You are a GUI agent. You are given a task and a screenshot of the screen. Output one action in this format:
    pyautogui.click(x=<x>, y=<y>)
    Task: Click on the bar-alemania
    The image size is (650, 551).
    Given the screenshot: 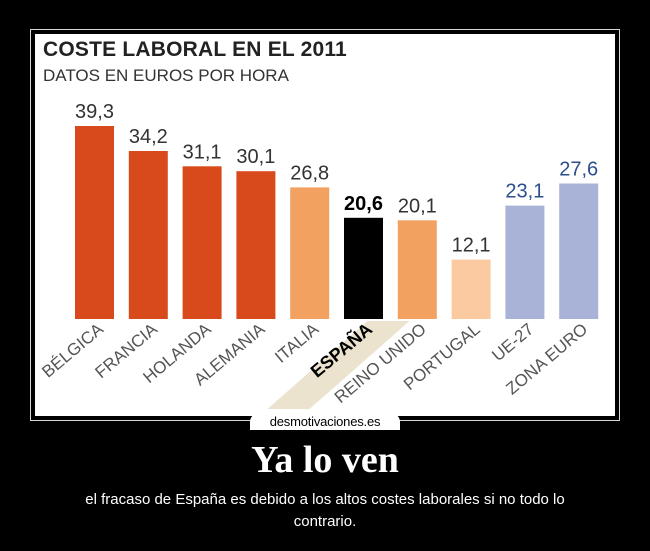 What is the action you would take?
    pyautogui.click(x=256, y=245)
    